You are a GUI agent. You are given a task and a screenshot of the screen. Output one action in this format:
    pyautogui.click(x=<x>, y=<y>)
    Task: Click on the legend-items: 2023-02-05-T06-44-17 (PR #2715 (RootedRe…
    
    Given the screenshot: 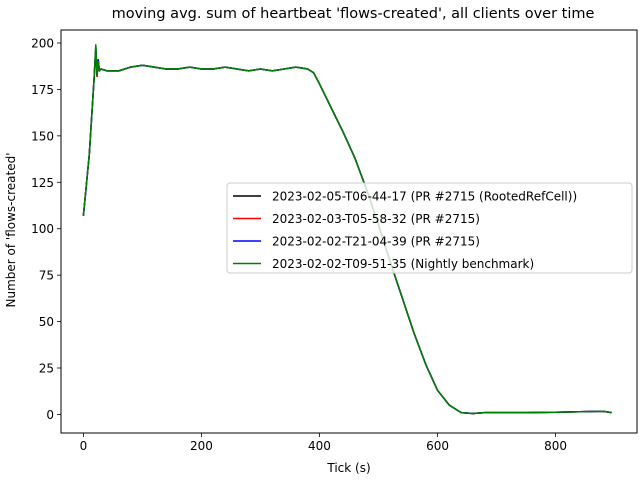 What is the action you would take?
    pyautogui.click(x=405, y=230)
    